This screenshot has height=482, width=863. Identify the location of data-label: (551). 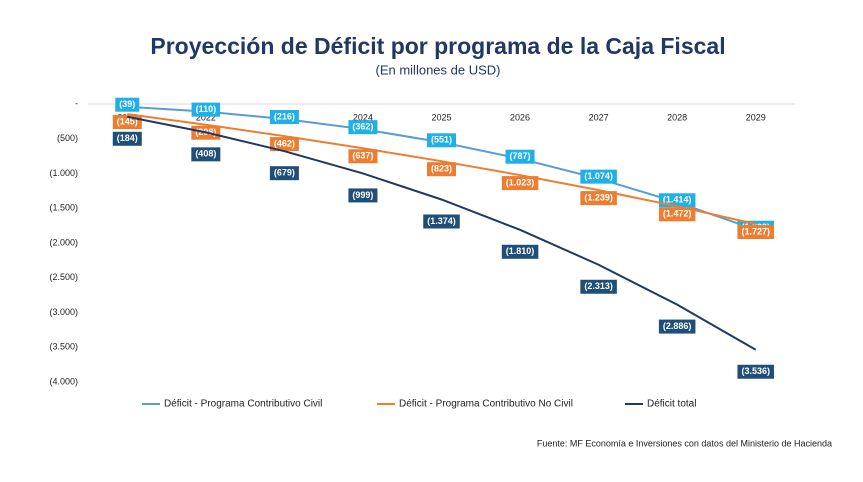
(441, 140).